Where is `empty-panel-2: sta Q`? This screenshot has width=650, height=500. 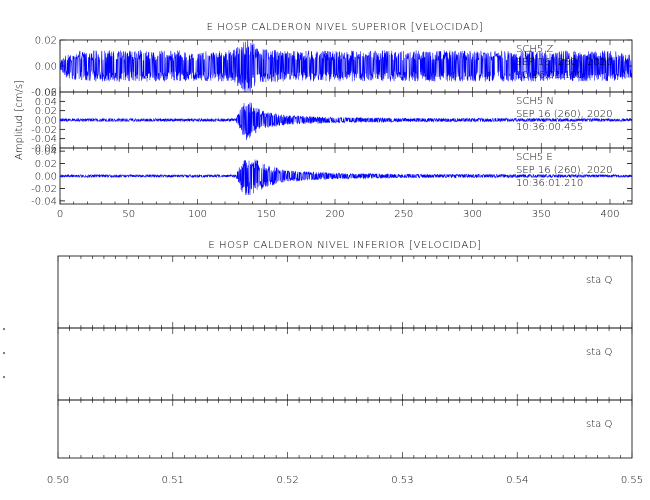 empty-panel-2: sta Q is located at coordinates (345, 364).